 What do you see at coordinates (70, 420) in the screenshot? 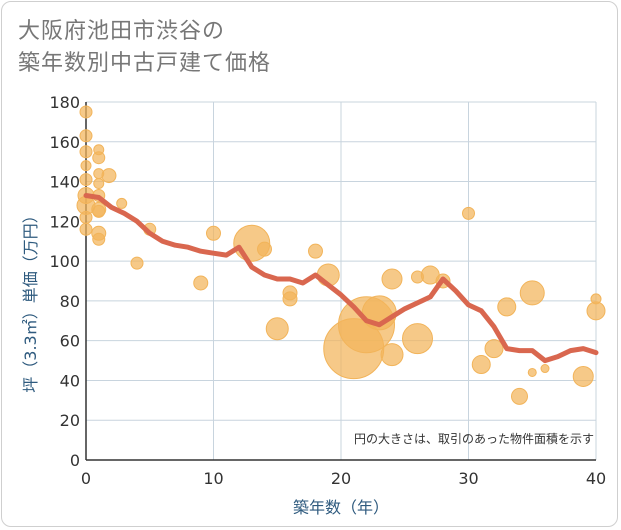
I see `y-tick-label: 20` at bounding box center [70, 420].